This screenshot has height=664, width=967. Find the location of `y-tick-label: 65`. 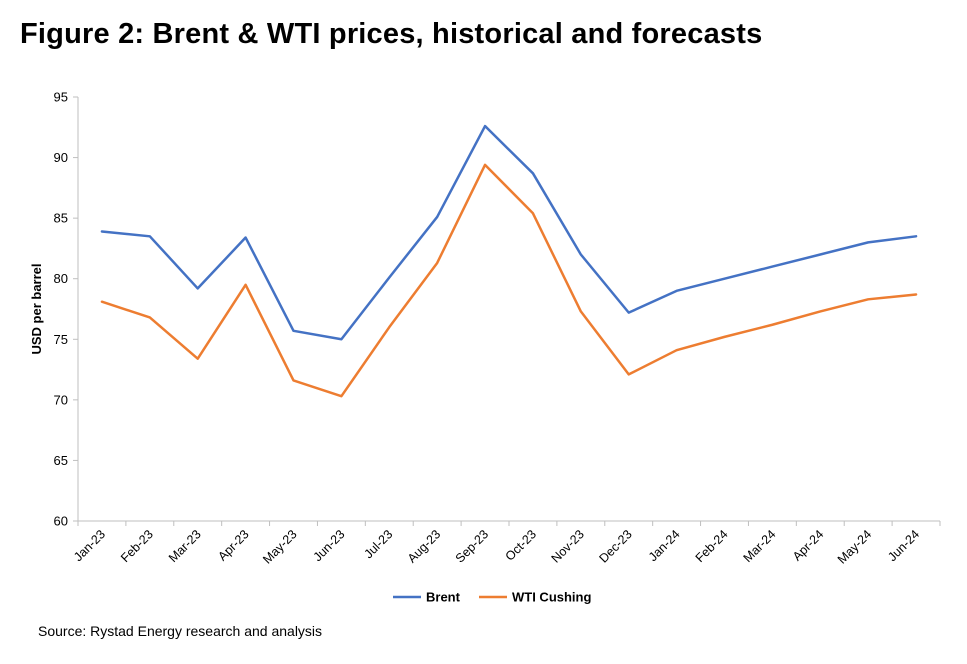

y-tick-label: 65 is located at coordinates (61, 460).